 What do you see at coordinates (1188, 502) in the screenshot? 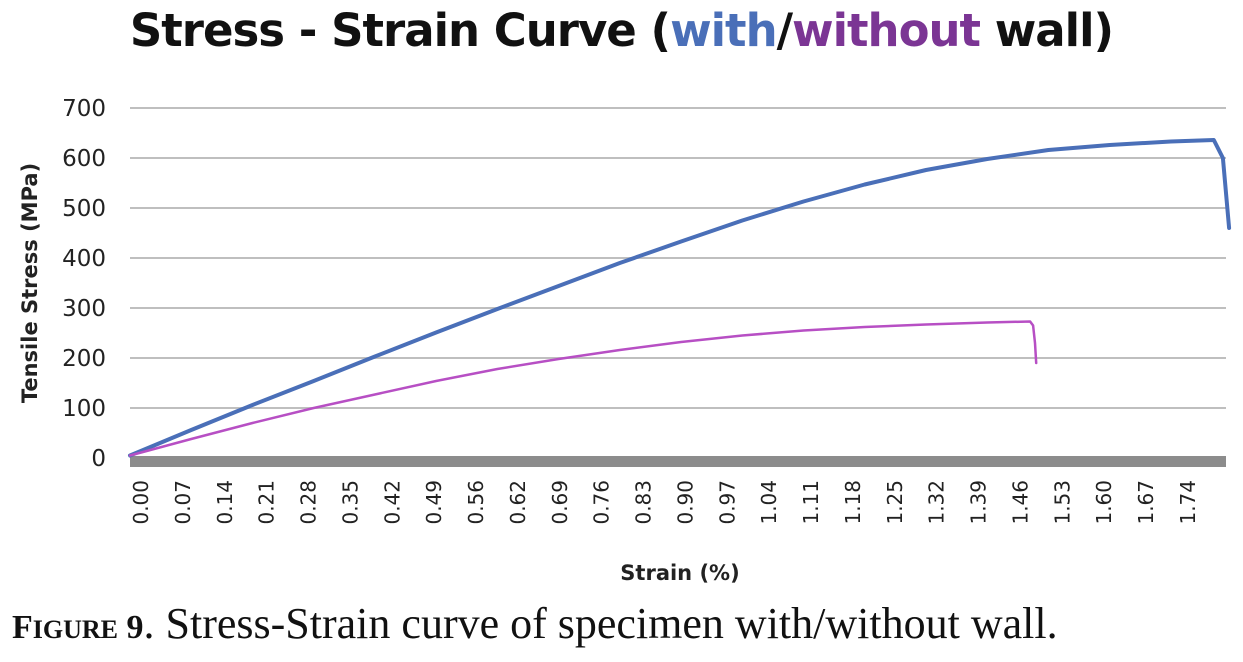
I see `x-tick-label-1.74: 1.74` at bounding box center [1188, 502].